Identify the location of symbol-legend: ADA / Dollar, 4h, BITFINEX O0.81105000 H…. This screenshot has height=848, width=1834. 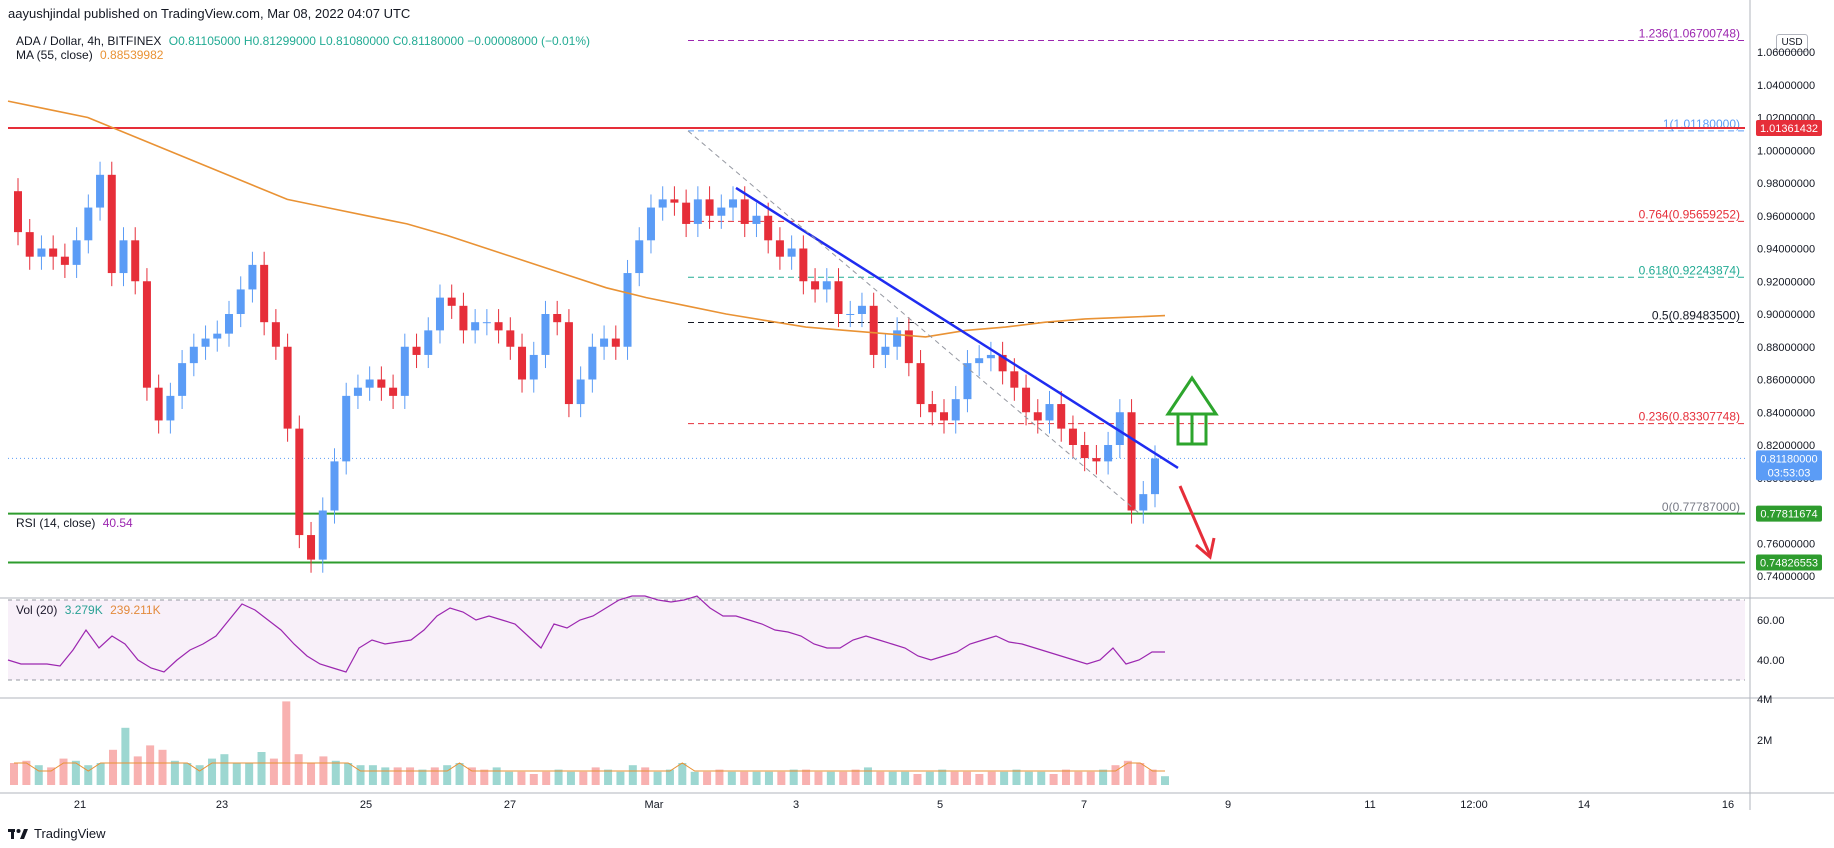
(305, 41).